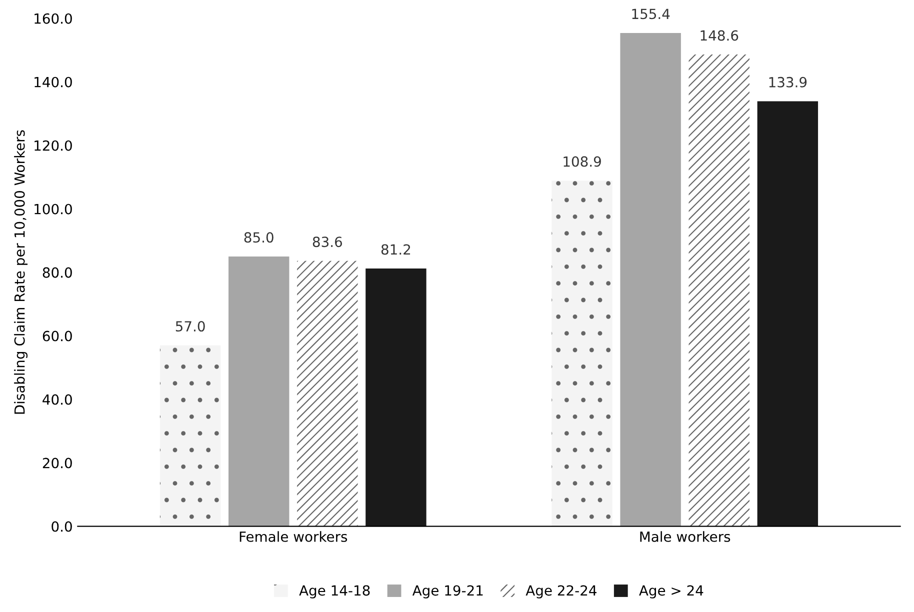 This screenshot has height=612, width=914. I want to click on legend-label: Age 19-21, so click(447, 591).